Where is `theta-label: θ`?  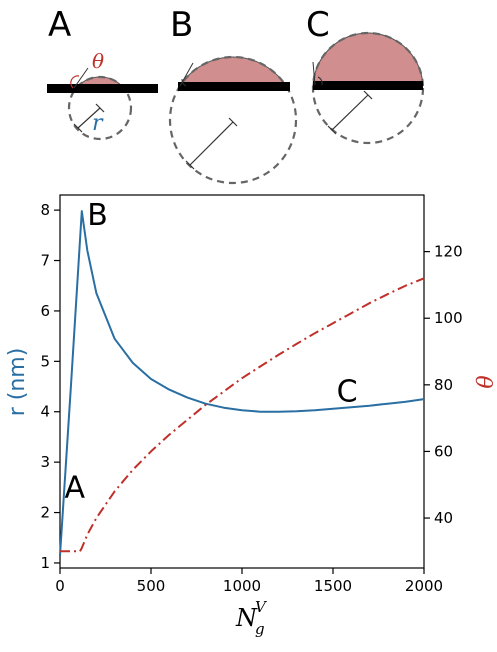
theta-label: θ is located at coordinates (98, 61).